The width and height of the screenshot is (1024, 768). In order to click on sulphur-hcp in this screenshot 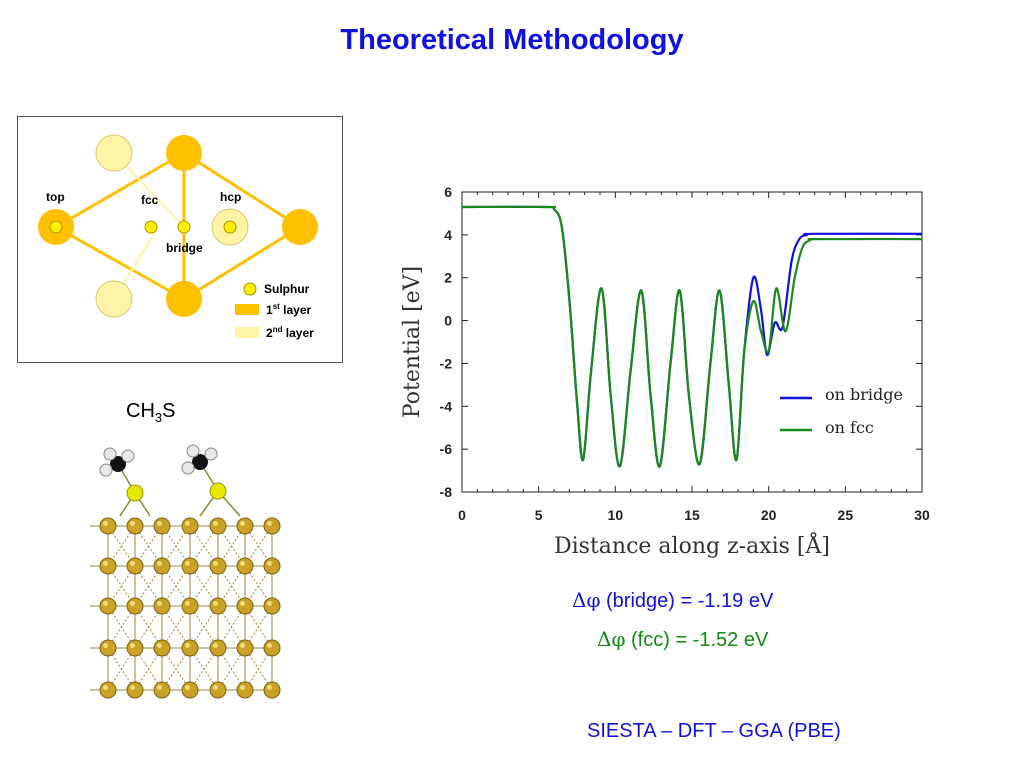, I will do `click(230, 227)`.